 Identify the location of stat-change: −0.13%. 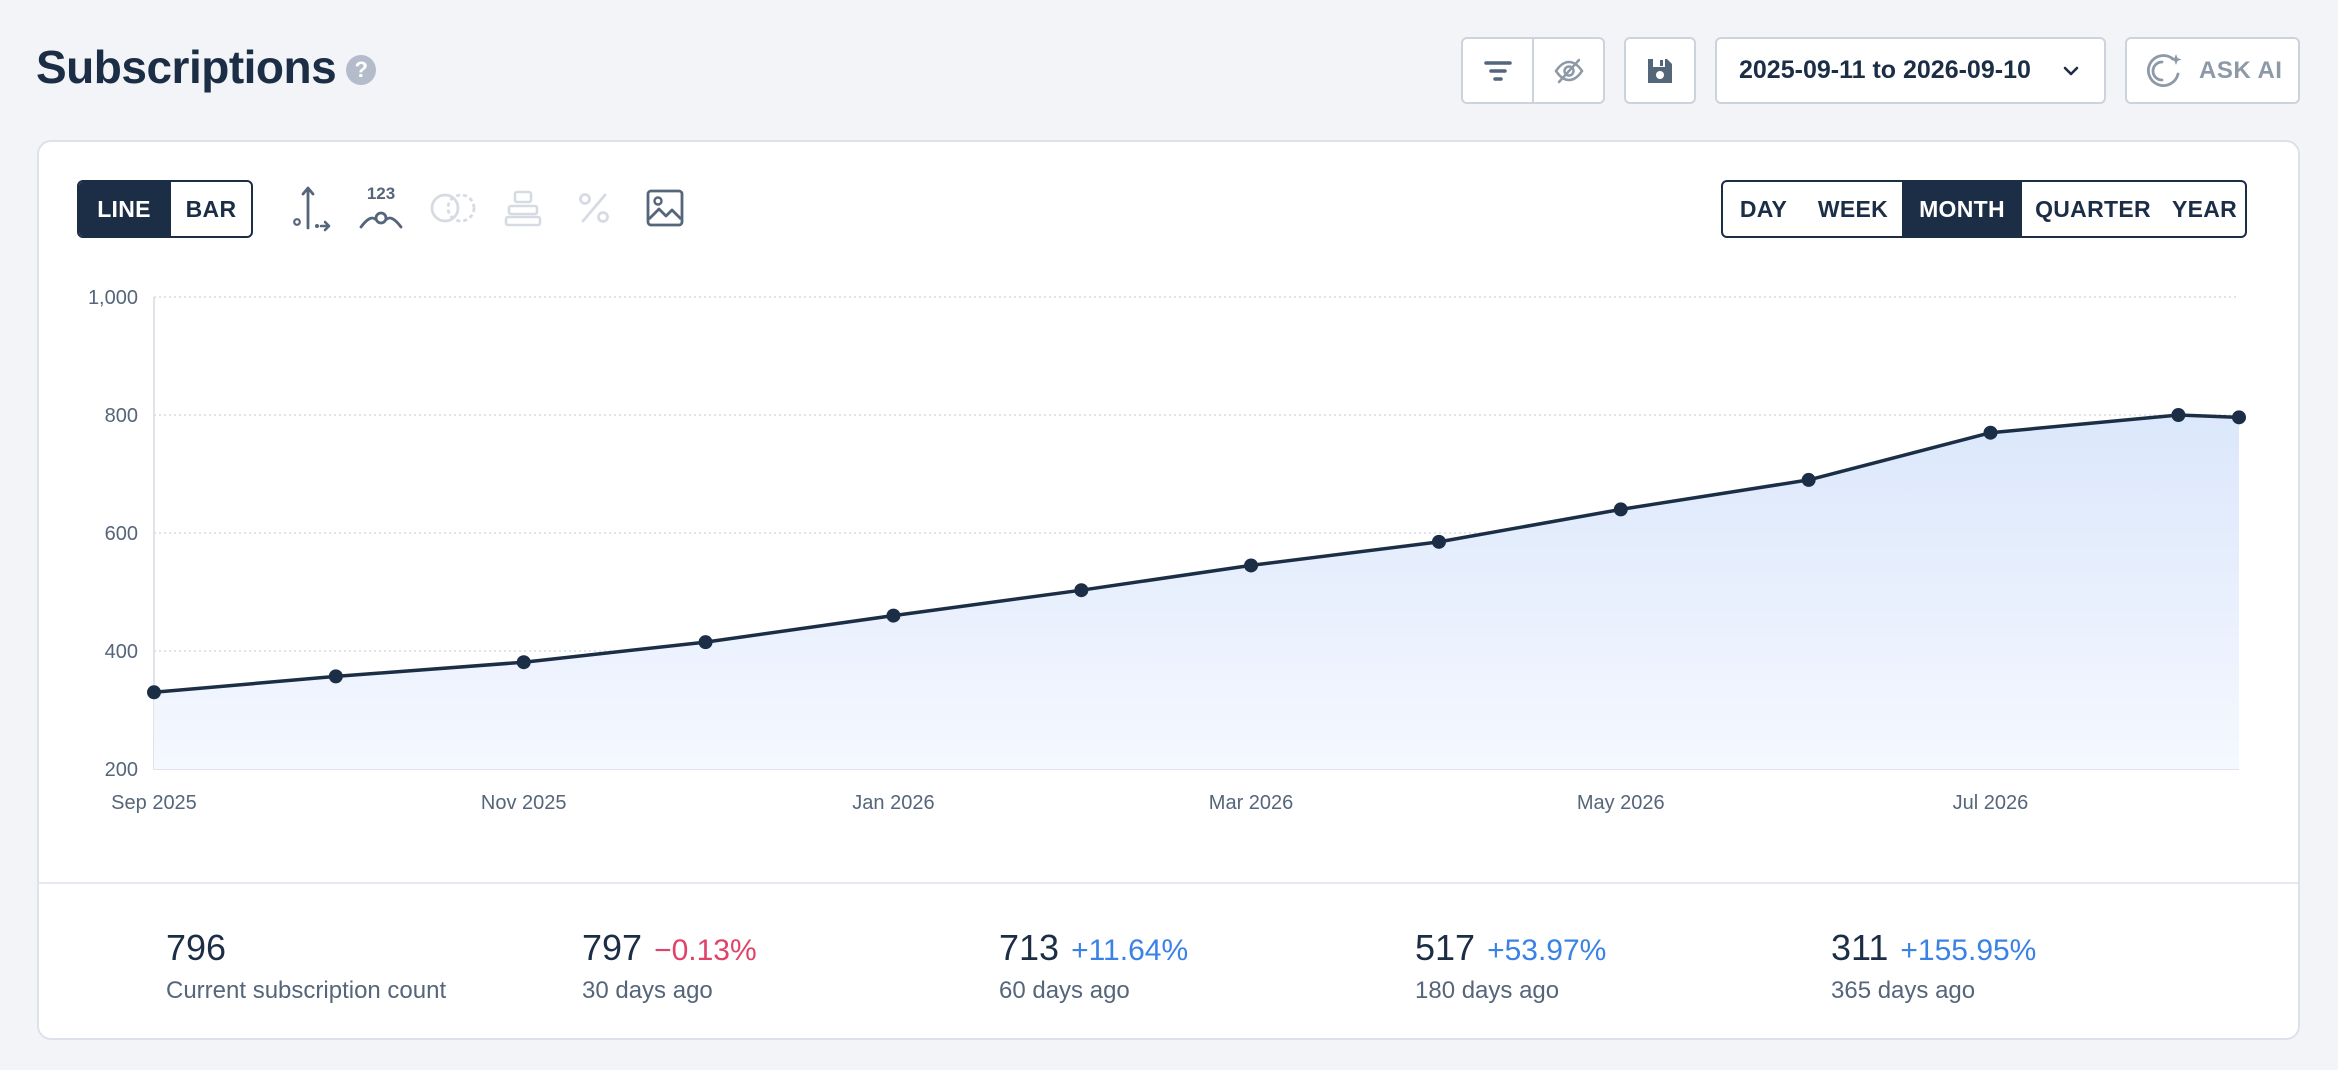
(705, 950).